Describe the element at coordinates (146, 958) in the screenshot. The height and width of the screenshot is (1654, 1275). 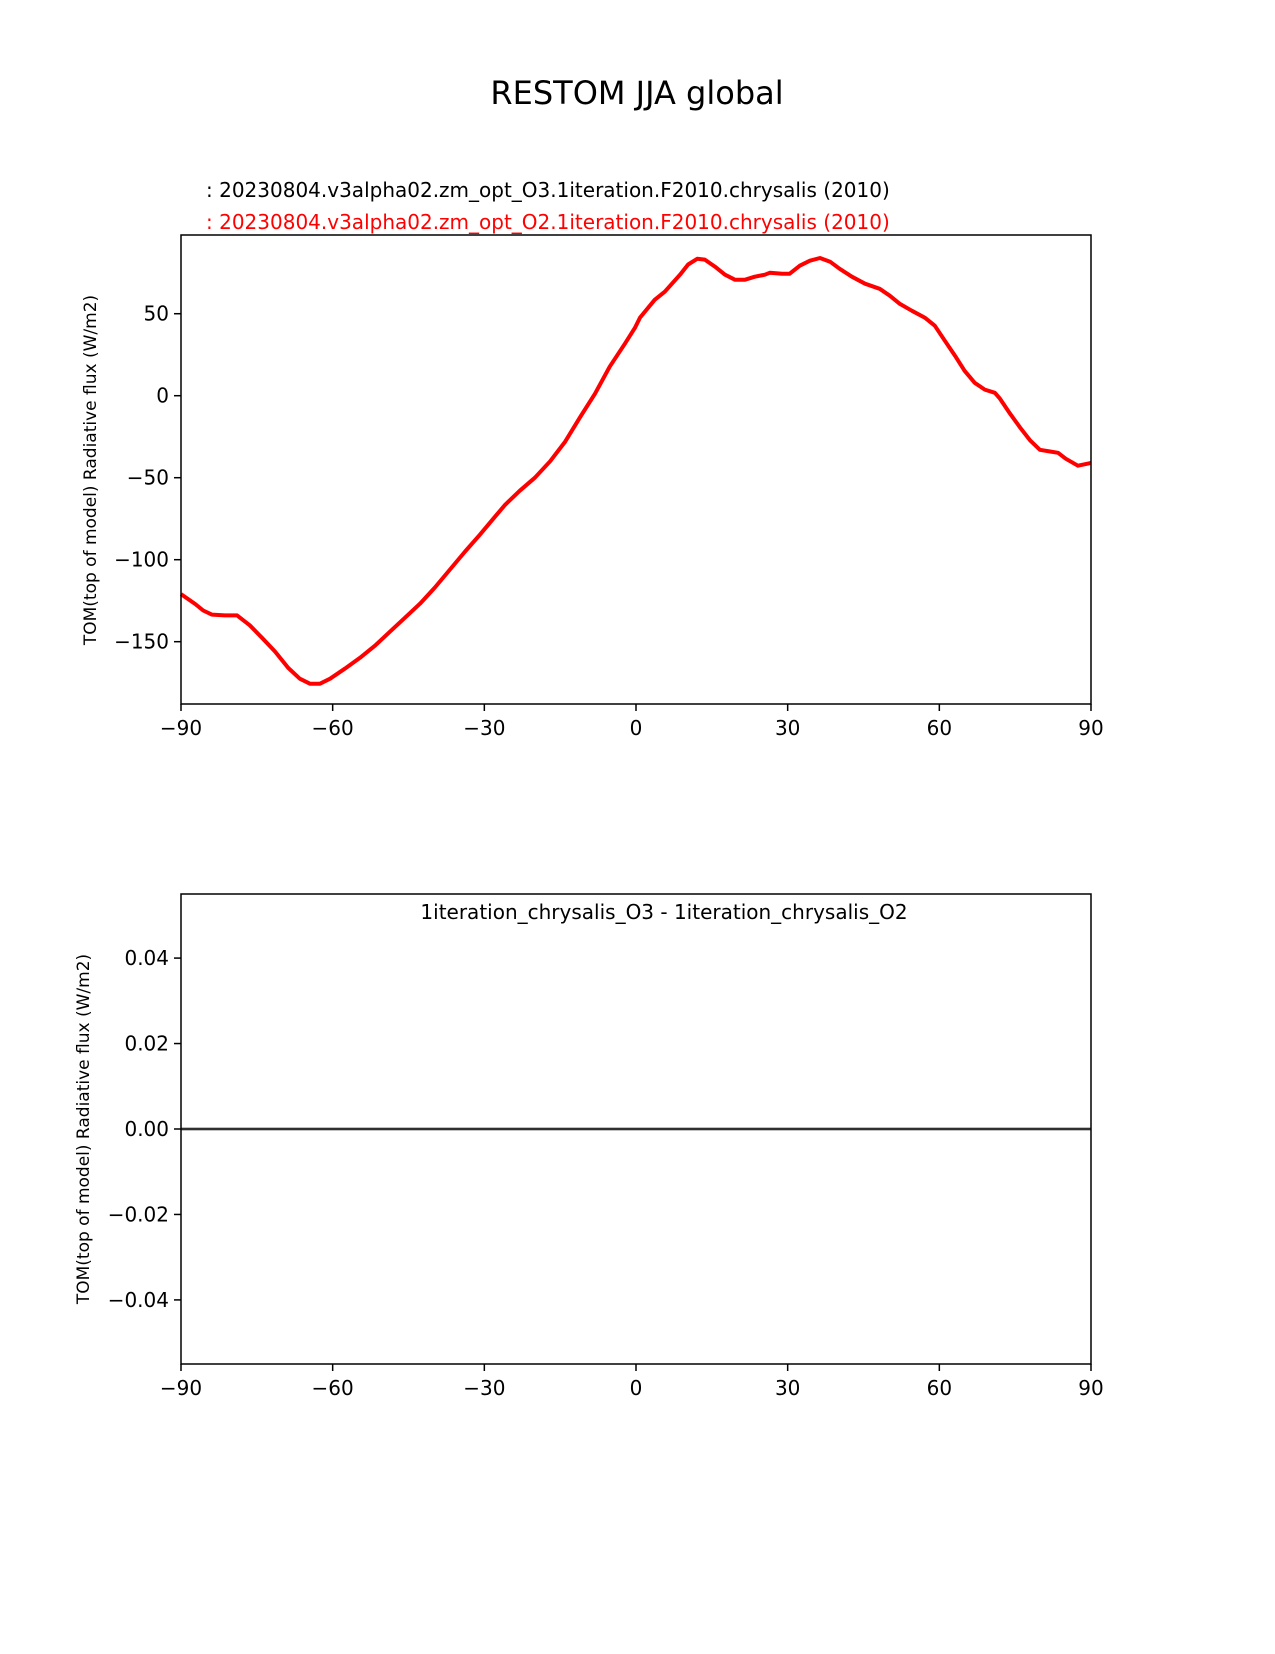
I see `y-tick-label: 0.04` at that location.